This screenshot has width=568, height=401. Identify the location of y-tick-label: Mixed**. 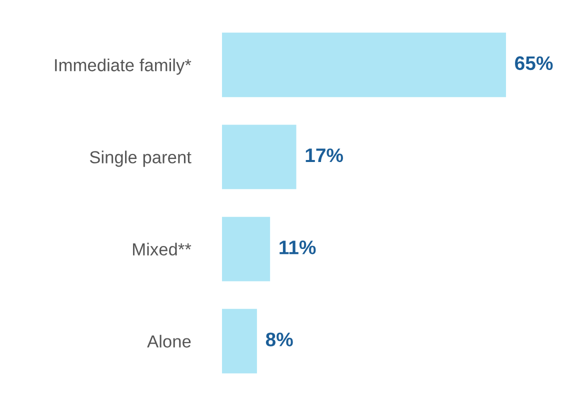
(162, 249).